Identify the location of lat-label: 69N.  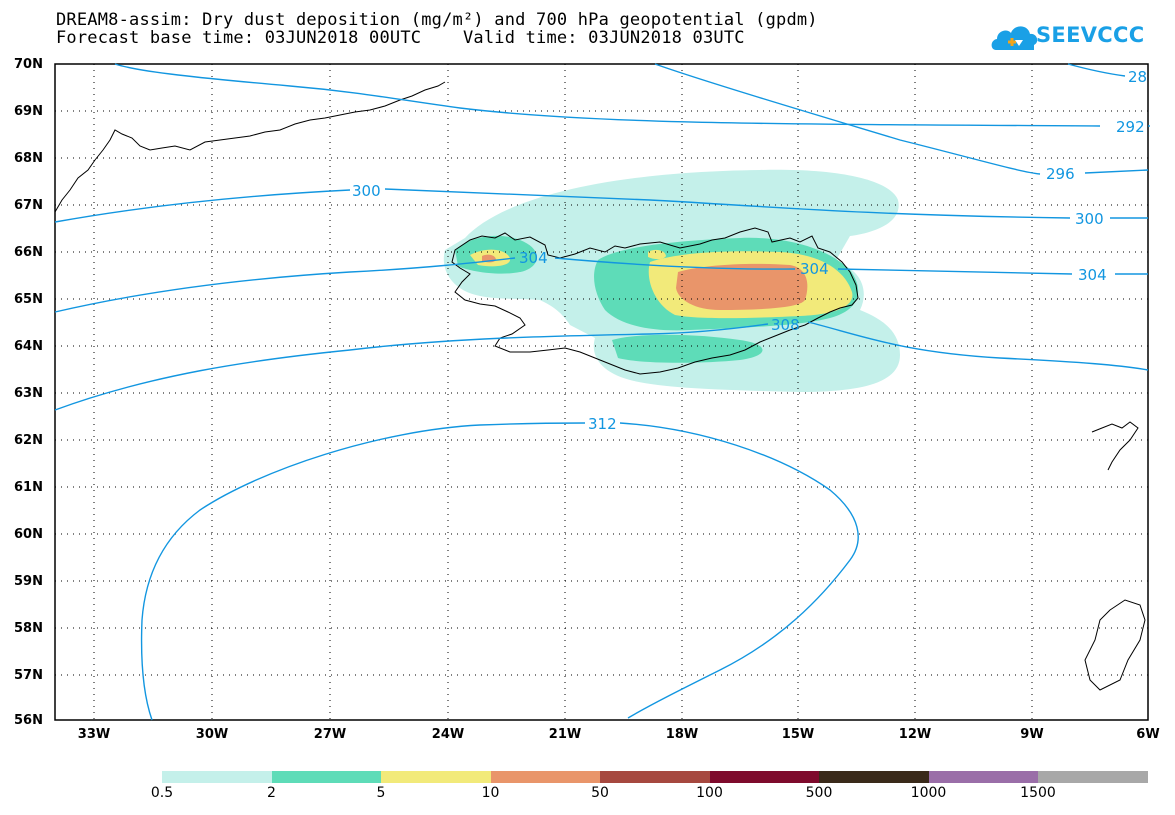
(28, 111).